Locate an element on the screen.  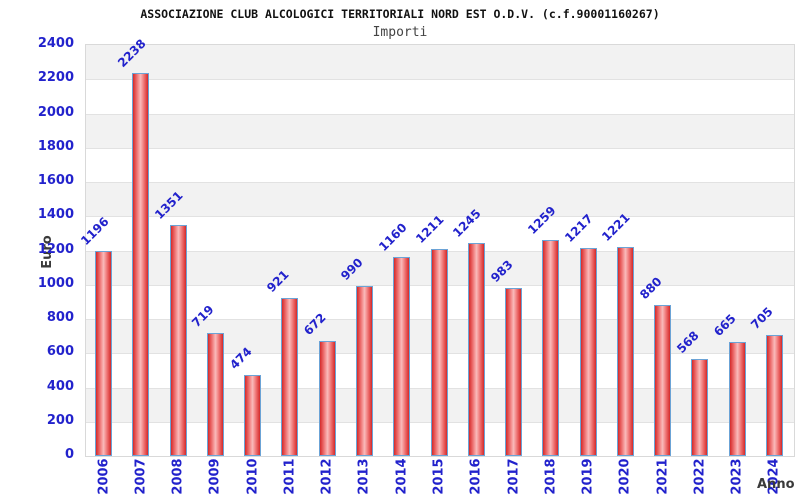
bar-2014 is located at coordinates (402, 356).